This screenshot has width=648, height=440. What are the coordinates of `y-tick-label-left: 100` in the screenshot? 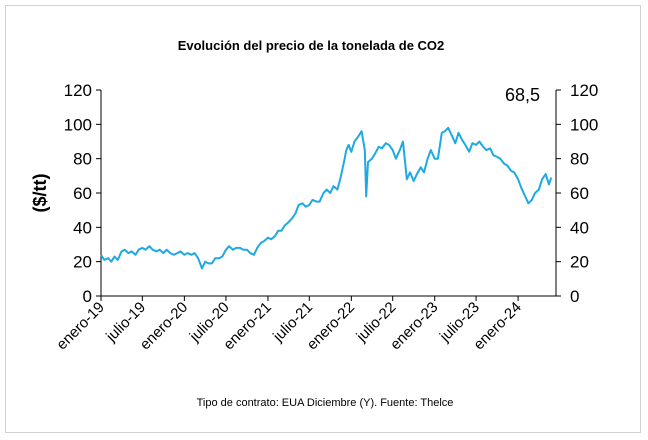 It's located at (78, 124).